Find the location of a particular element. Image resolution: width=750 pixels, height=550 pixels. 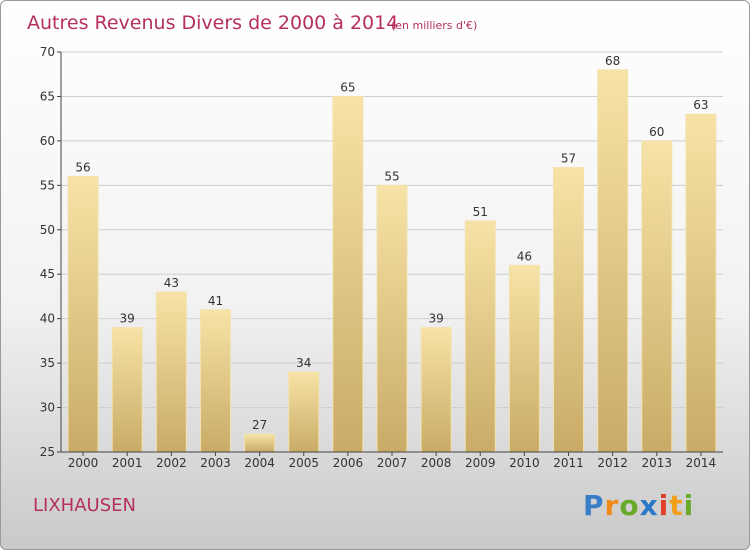

bar-value-label: 65 is located at coordinates (347, 87).